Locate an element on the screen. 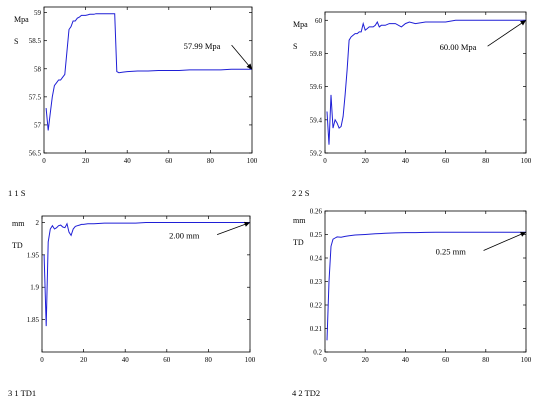 This screenshot has width=557, height=404. y-tick-label: 59 is located at coordinates (38, 13).